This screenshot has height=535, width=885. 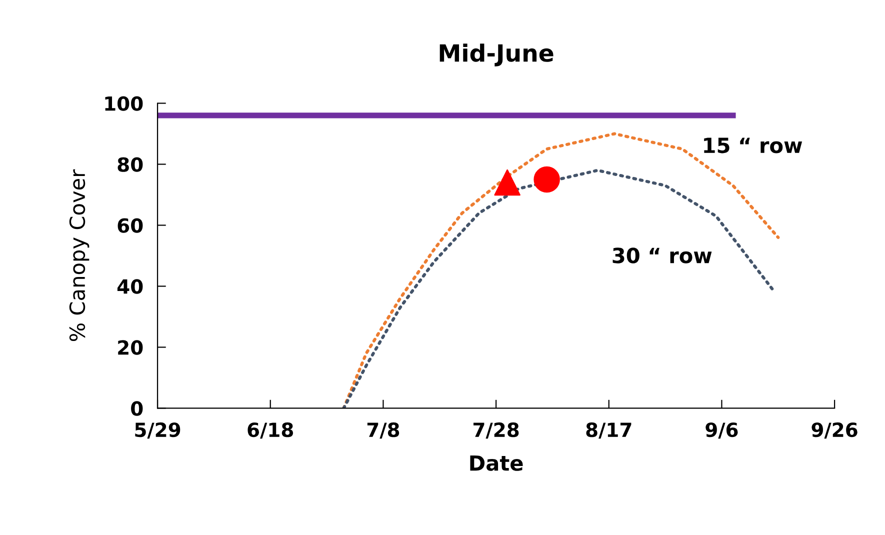 I want to click on x-tick-label: 7/28, so click(x=496, y=430).